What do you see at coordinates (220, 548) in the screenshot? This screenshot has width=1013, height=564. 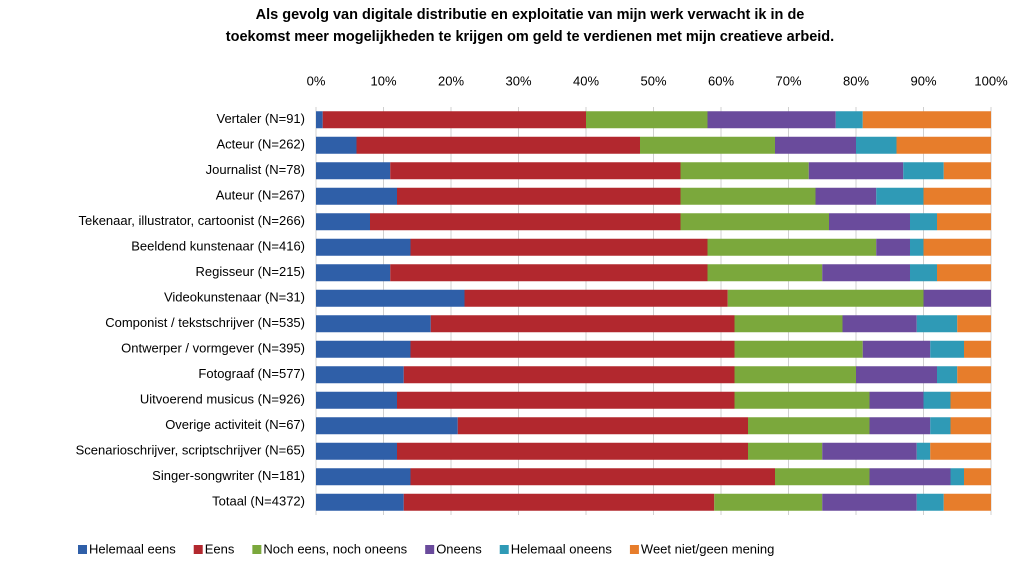 I see `legend-label: Eens` at bounding box center [220, 548].